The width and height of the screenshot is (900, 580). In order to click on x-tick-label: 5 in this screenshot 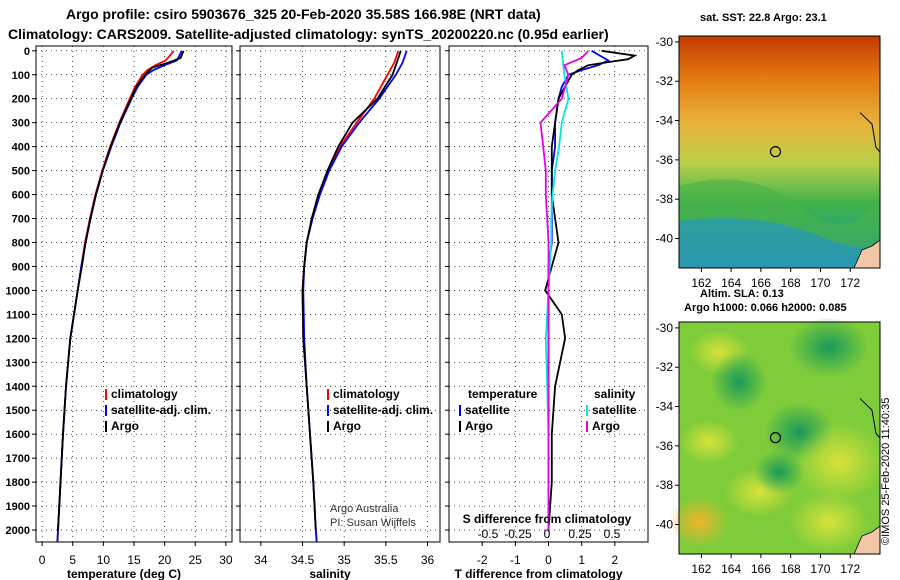, I will do `click(72, 560)`.